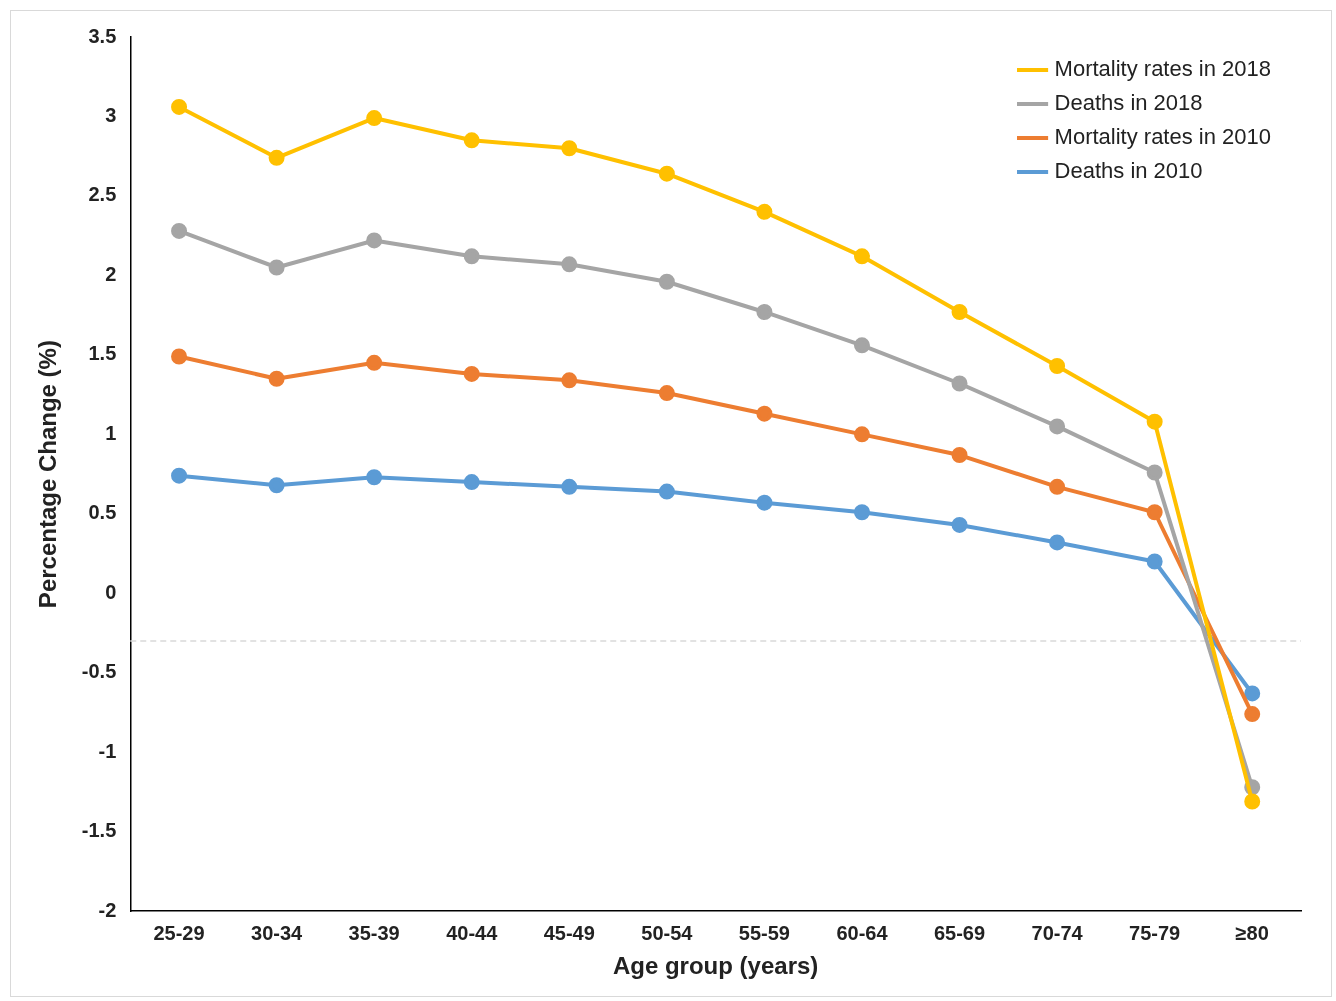  What do you see at coordinates (102, 194) in the screenshot?
I see `y-tick-label: 2.5` at bounding box center [102, 194].